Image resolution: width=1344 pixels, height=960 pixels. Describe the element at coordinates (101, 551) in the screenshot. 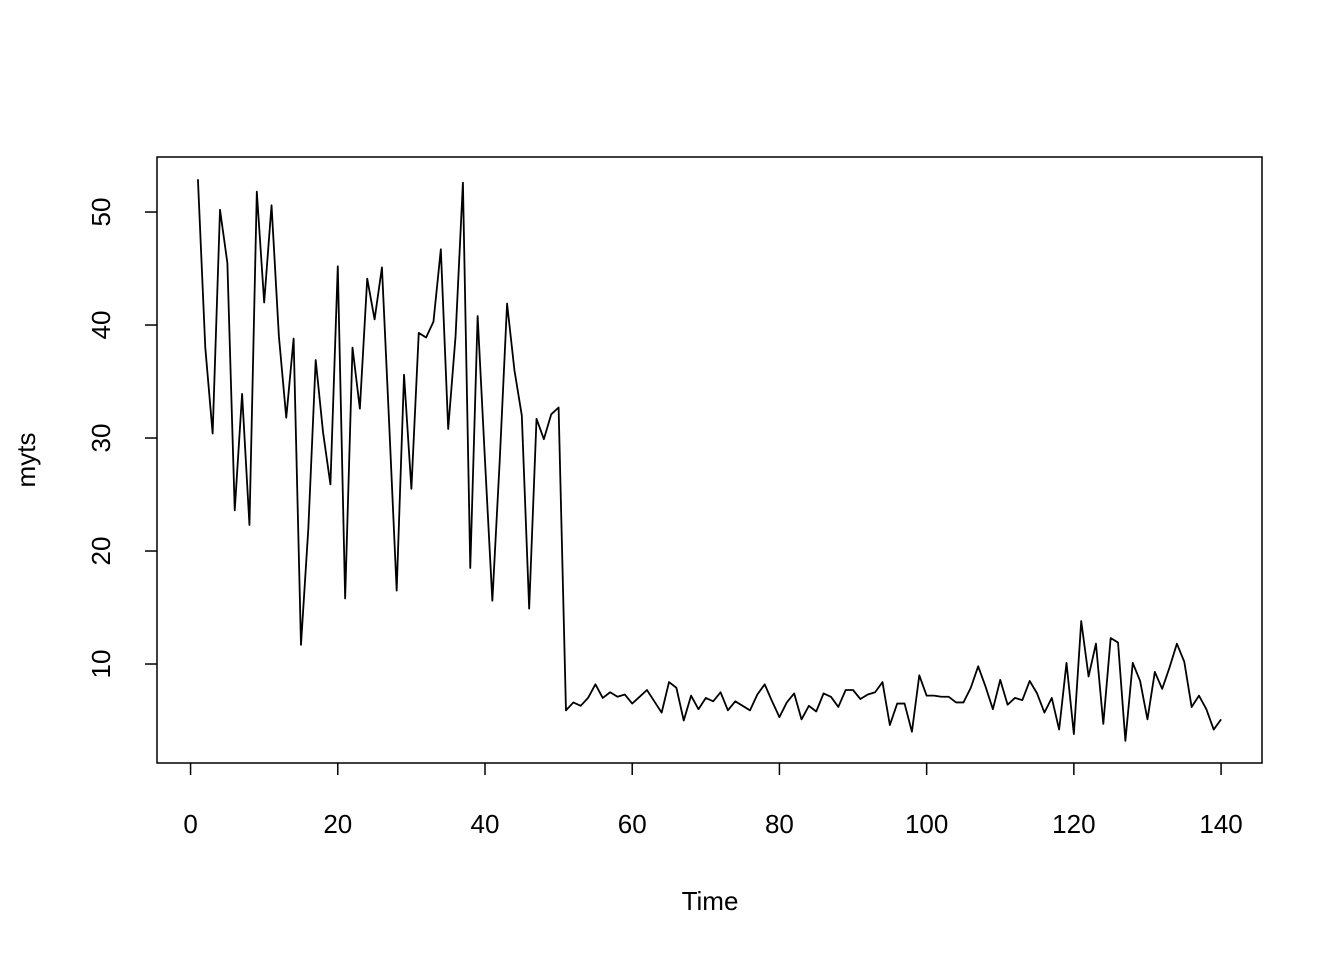

I see `y-tick-label: 20` at that location.